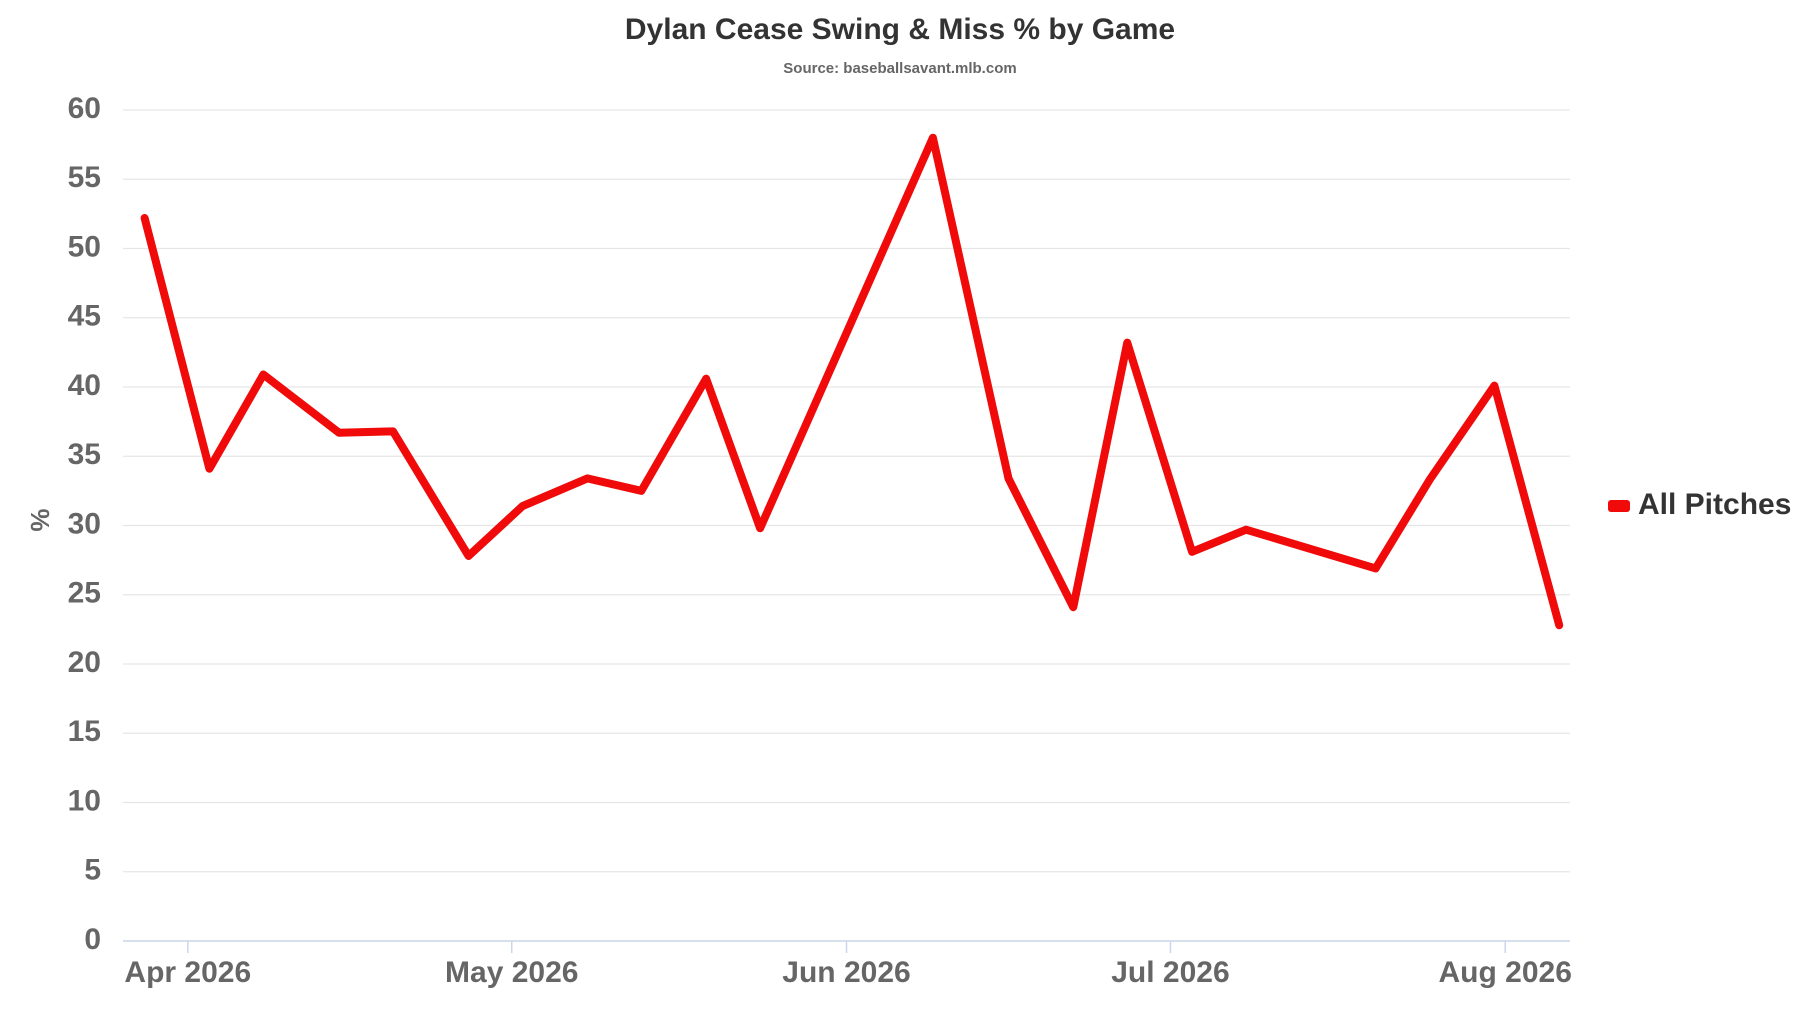 This screenshot has height=1013, width=1800. What do you see at coordinates (1505, 972) in the screenshot?
I see `x-tick-label: Aug 2026` at bounding box center [1505, 972].